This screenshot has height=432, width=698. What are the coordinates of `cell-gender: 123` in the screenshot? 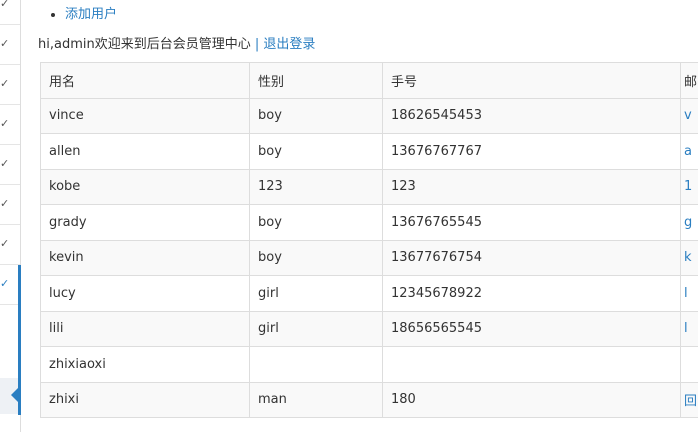 It's located at (316, 186).